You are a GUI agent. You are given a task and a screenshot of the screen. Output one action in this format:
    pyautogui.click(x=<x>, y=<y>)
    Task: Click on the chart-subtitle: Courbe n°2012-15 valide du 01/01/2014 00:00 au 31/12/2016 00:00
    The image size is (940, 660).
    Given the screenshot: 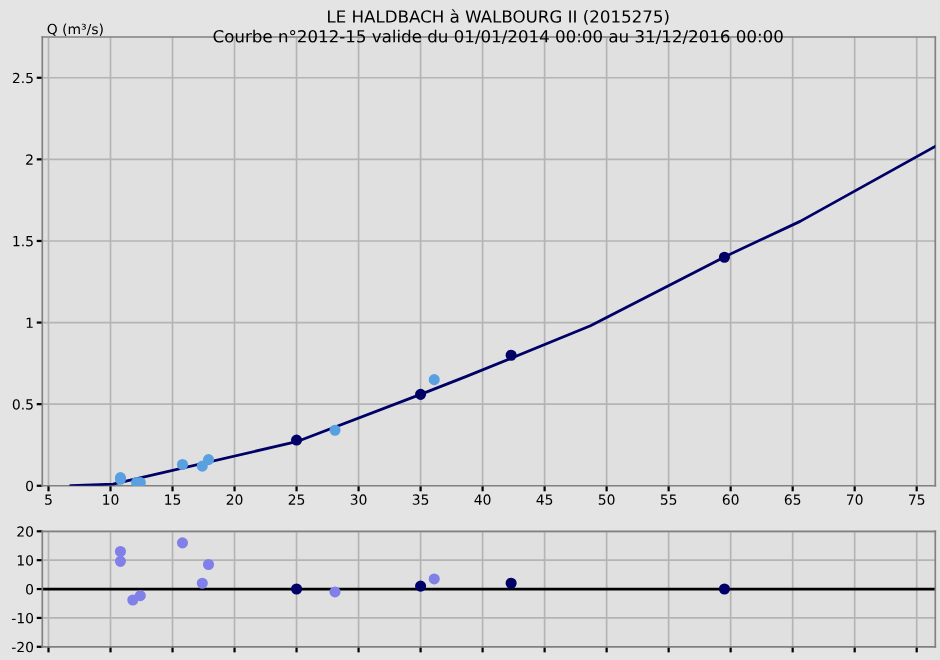 What is the action you would take?
    pyautogui.click(x=498, y=36)
    